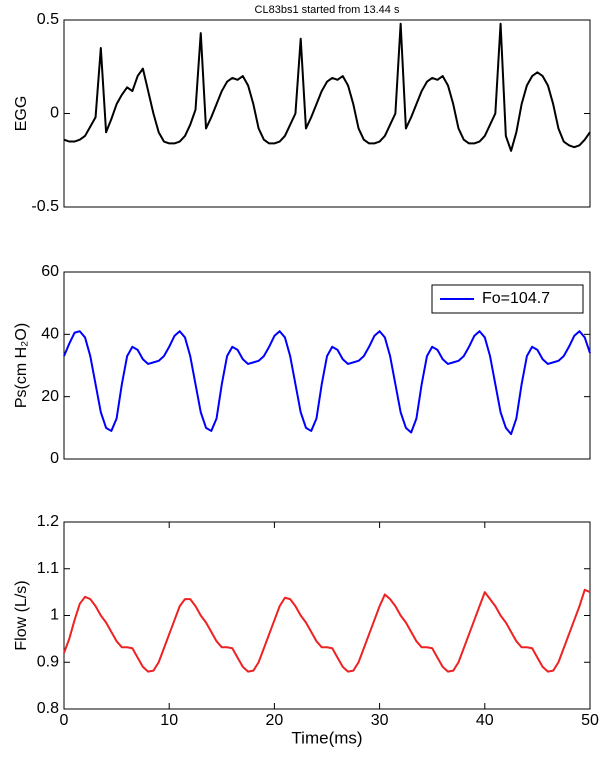 The height and width of the screenshot is (760, 601). Describe the element at coordinates (21, 615) in the screenshot. I see `y-axis-label: Flow (L/s)` at that location.